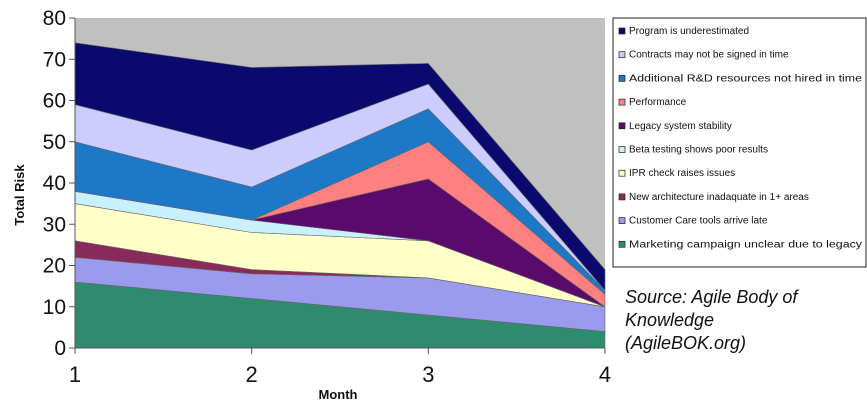 This screenshot has height=410, width=867. What do you see at coordinates (428, 374) in the screenshot?
I see `x-tick-label-2: 3` at bounding box center [428, 374].